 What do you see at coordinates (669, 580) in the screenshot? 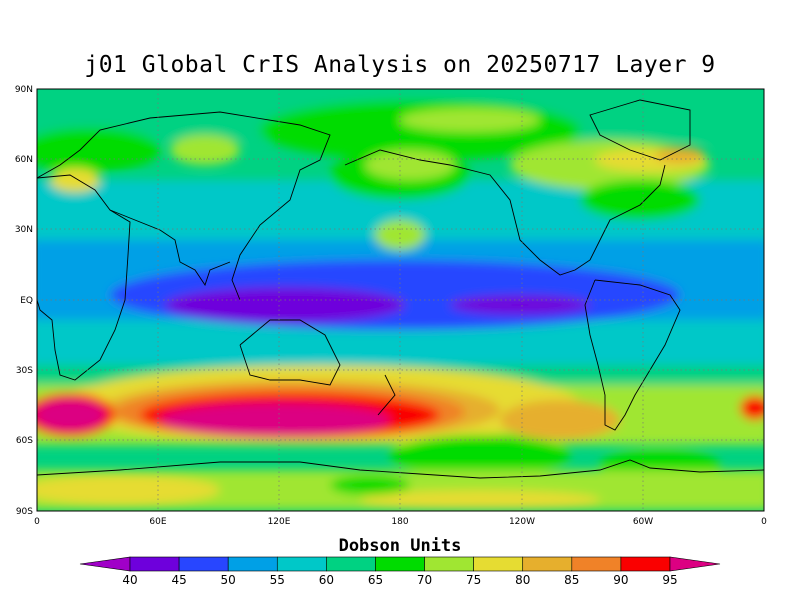
I see `colorbar-tick-label: 95` at bounding box center [669, 580].